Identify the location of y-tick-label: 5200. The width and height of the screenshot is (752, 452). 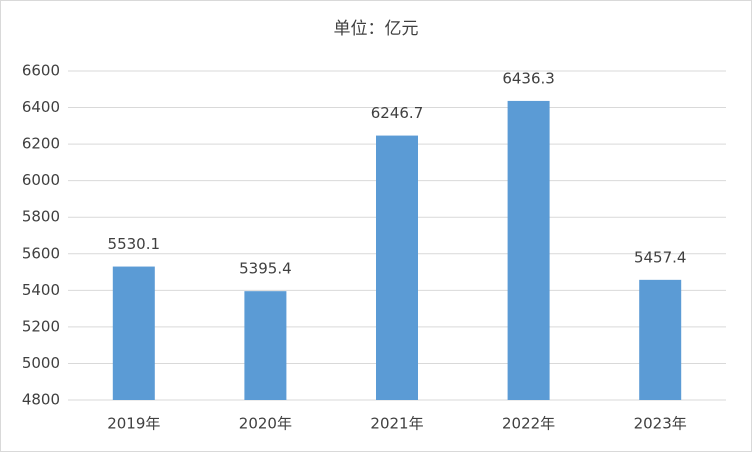
(41, 326).